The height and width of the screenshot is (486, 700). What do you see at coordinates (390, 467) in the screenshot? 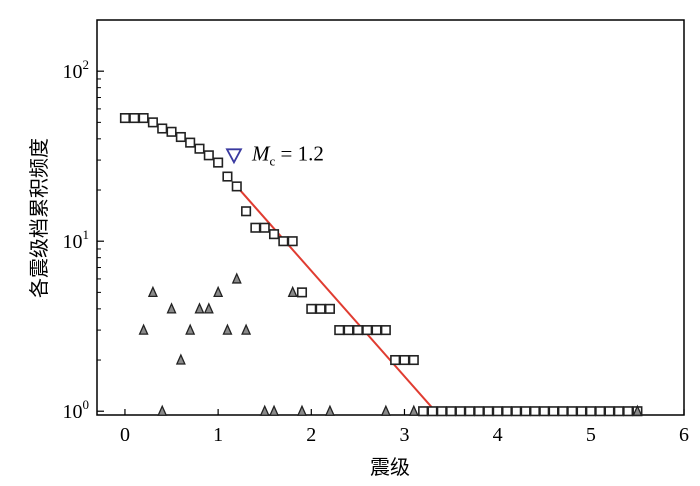
I see `x-axis-title: 震级` at bounding box center [390, 467].